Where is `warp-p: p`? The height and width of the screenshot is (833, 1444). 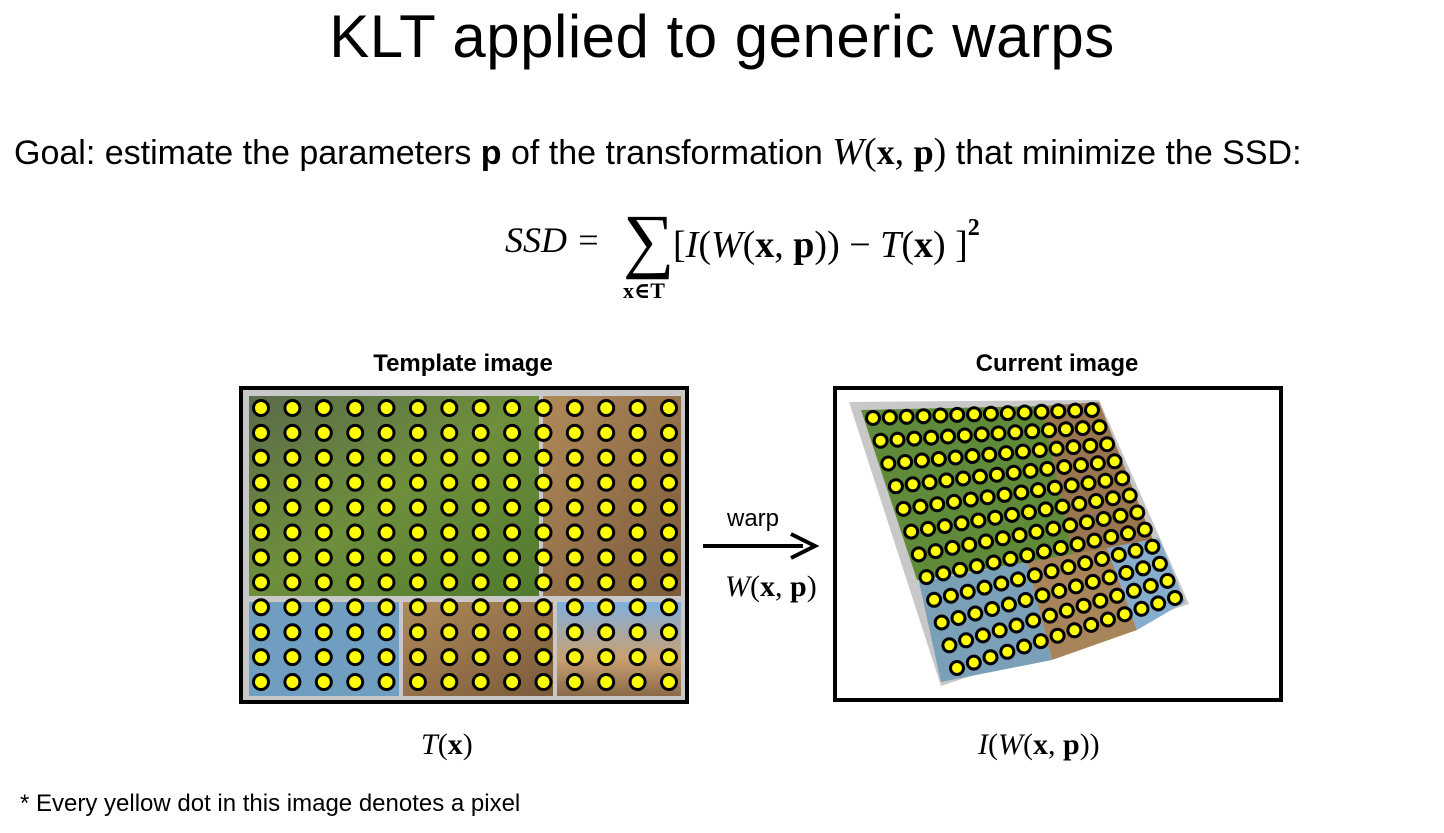
warp-p: p is located at coordinates (798, 586).